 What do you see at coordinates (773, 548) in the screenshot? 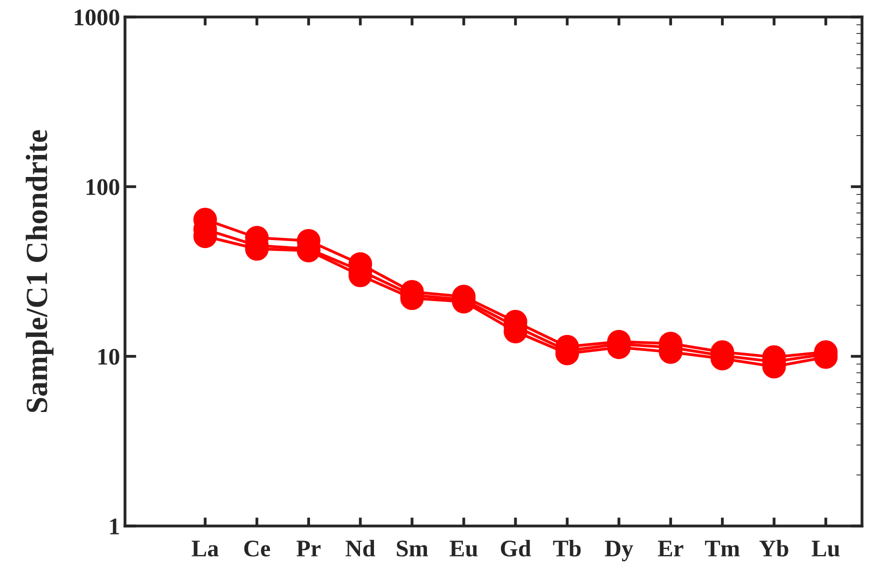
I see `x-tick-label: Yb` at bounding box center [773, 548].